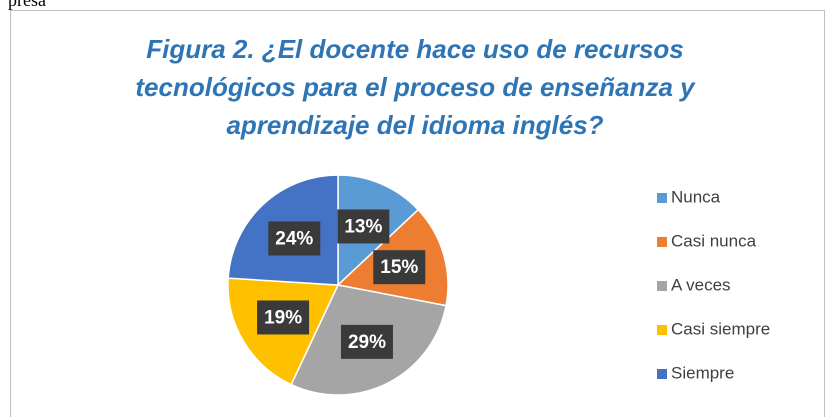 The image size is (832, 417). What do you see at coordinates (701, 284) in the screenshot?
I see `legend-label: A veces` at bounding box center [701, 284].